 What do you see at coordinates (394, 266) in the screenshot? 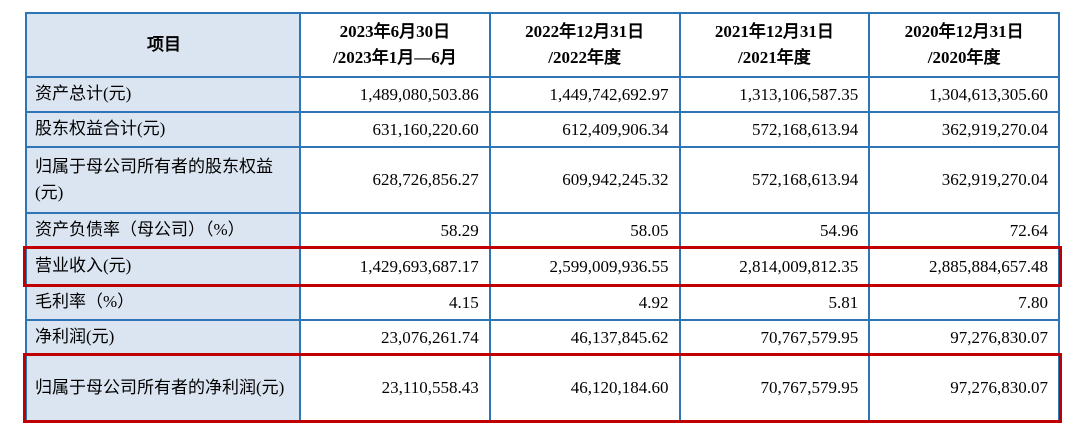
I see `value-cell: 1,429,693,687.17` at bounding box center [394, 266].